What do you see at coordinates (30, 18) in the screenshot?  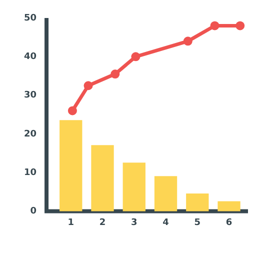 I see `y-tick-label: 50` at bounding box center [30, 18].